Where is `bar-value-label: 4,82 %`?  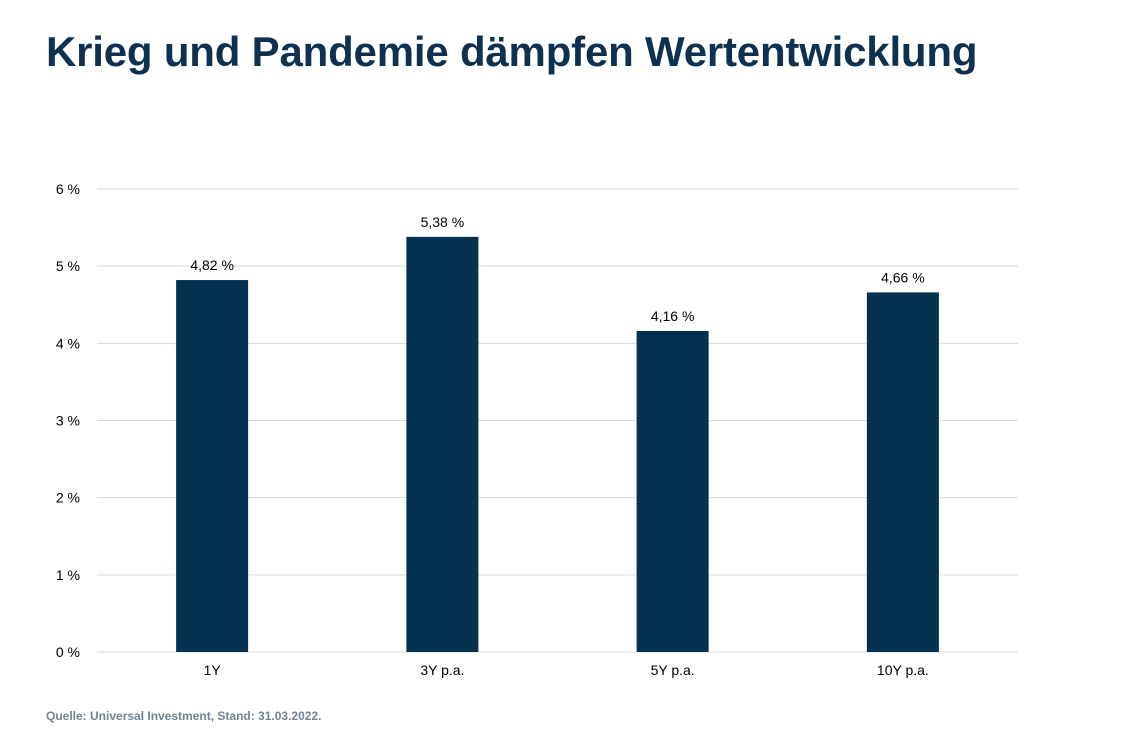
bar-value-label: 4,82 % is located at coordinates (212, 265).